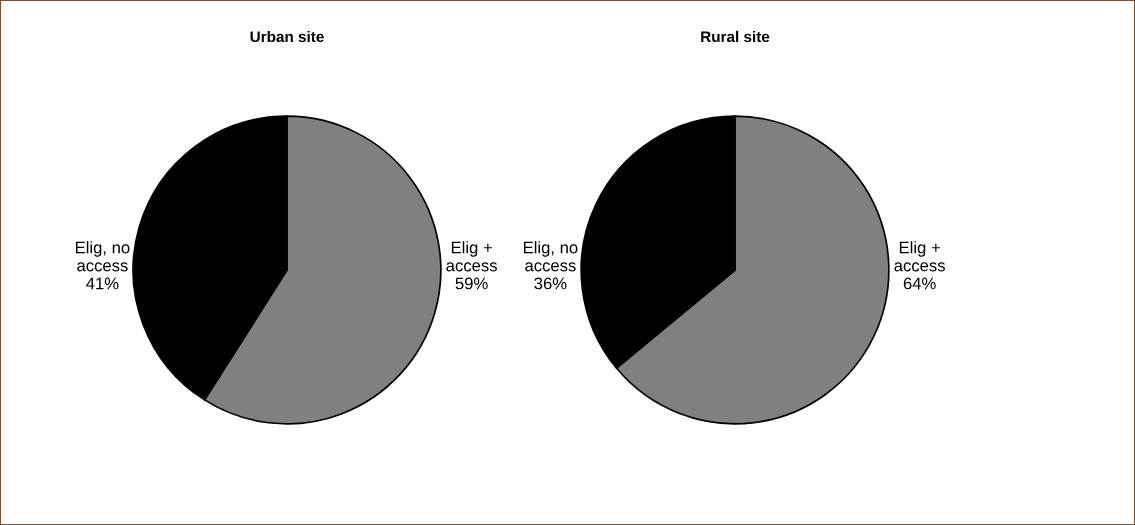 Image resolution: width=1135 pixels, height=525 pixels. What do you see at coordinates (287, 36) in the screenshot?
I see `chart-title: Urban site` at bounding box center [287, 36].